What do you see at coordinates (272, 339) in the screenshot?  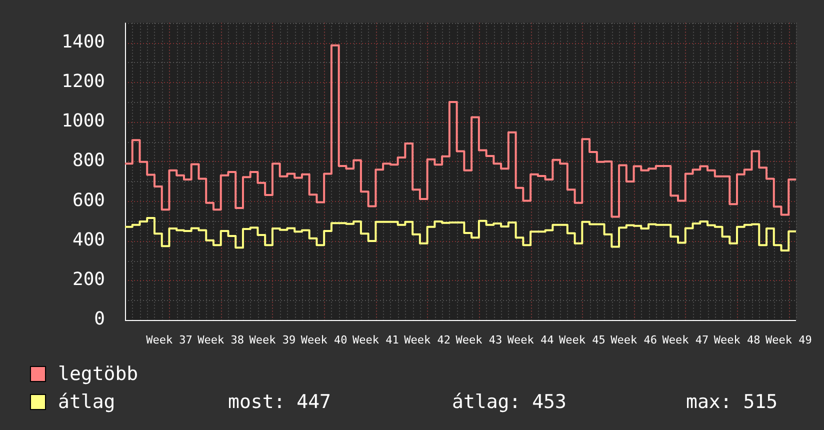 I see `x-tick-label: Week 39` at bounding box center [272, 339].